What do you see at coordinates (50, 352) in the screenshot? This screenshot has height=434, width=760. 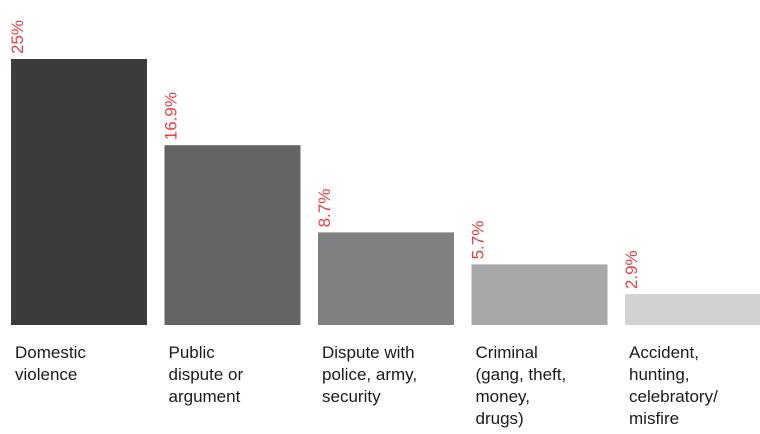 I see `category-label-line: Domestic` at bounding box center [50, 352].